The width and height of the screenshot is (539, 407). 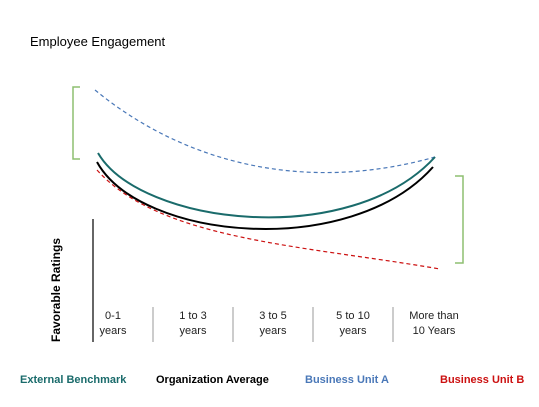 What do you see at coordinates (193, 323) in the screenshot?
I see `x-tick-label: 1 to 3 years` at bounding box center [193, 323].